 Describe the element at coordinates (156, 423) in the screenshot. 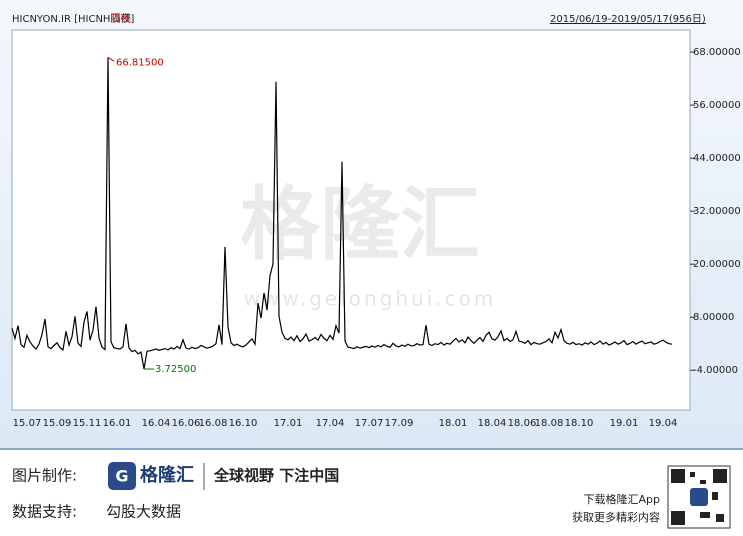

I see `x-tick-label: 16.04` at that location.